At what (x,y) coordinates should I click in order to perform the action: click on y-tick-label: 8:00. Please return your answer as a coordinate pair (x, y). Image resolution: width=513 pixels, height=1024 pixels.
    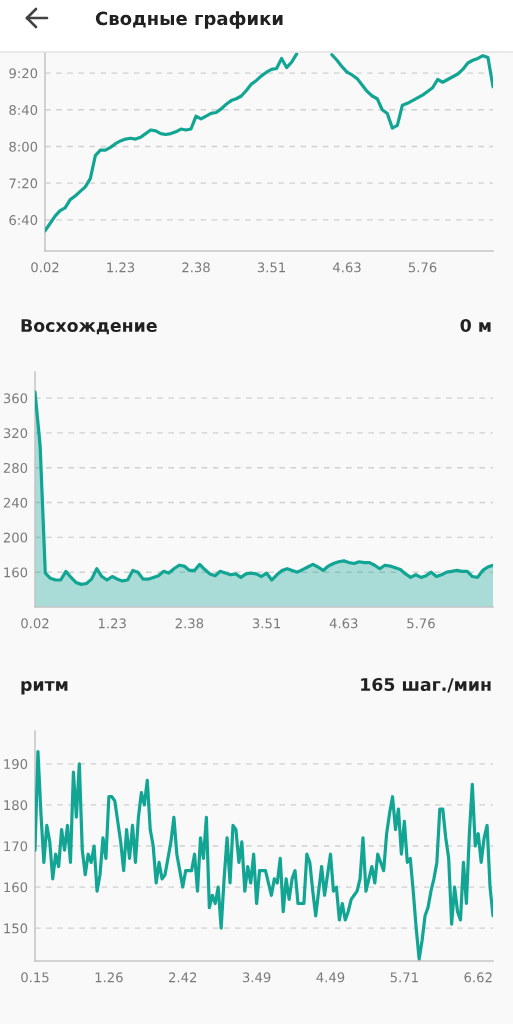
    Looking at the image, I should click on (23, 146).